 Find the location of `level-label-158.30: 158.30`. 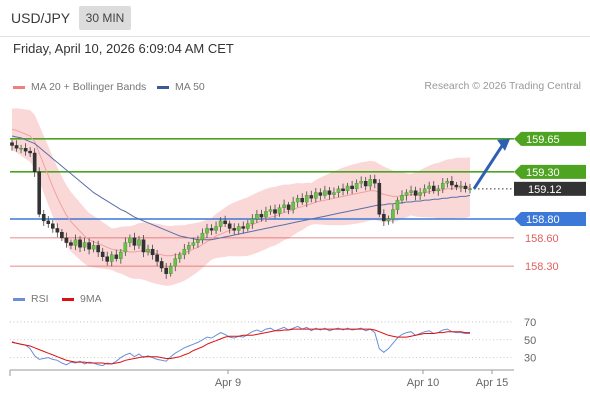

level-label-158.30: 158.30 is located at coordinates (542, 267).